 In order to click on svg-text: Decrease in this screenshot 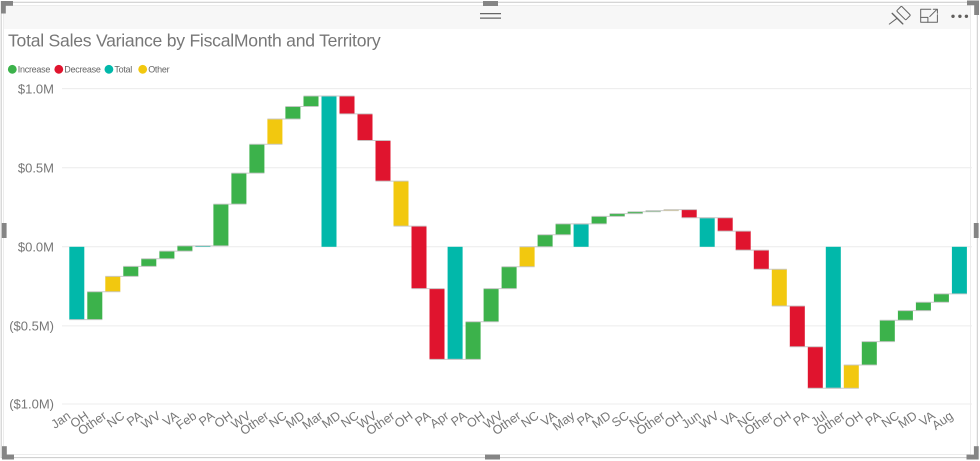, I will do `click(82, 69)`.